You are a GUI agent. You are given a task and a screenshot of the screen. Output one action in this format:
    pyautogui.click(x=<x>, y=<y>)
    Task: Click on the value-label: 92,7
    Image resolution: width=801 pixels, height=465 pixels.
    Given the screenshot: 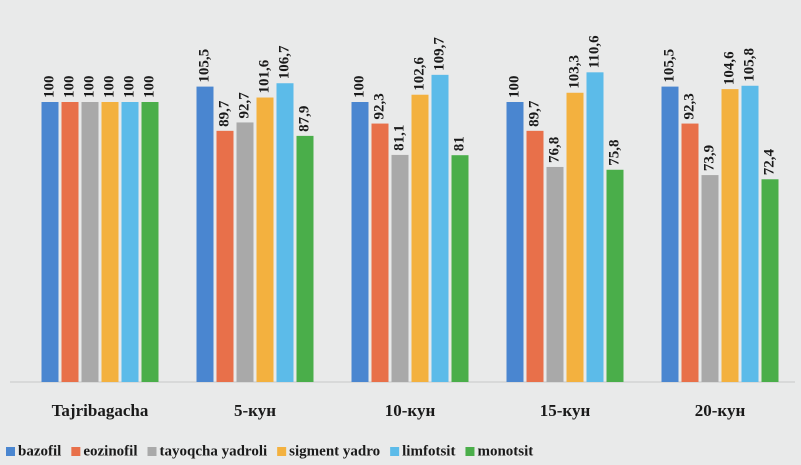 What is the action you would take?
    pyautogui.click(x=244, y=105)
    